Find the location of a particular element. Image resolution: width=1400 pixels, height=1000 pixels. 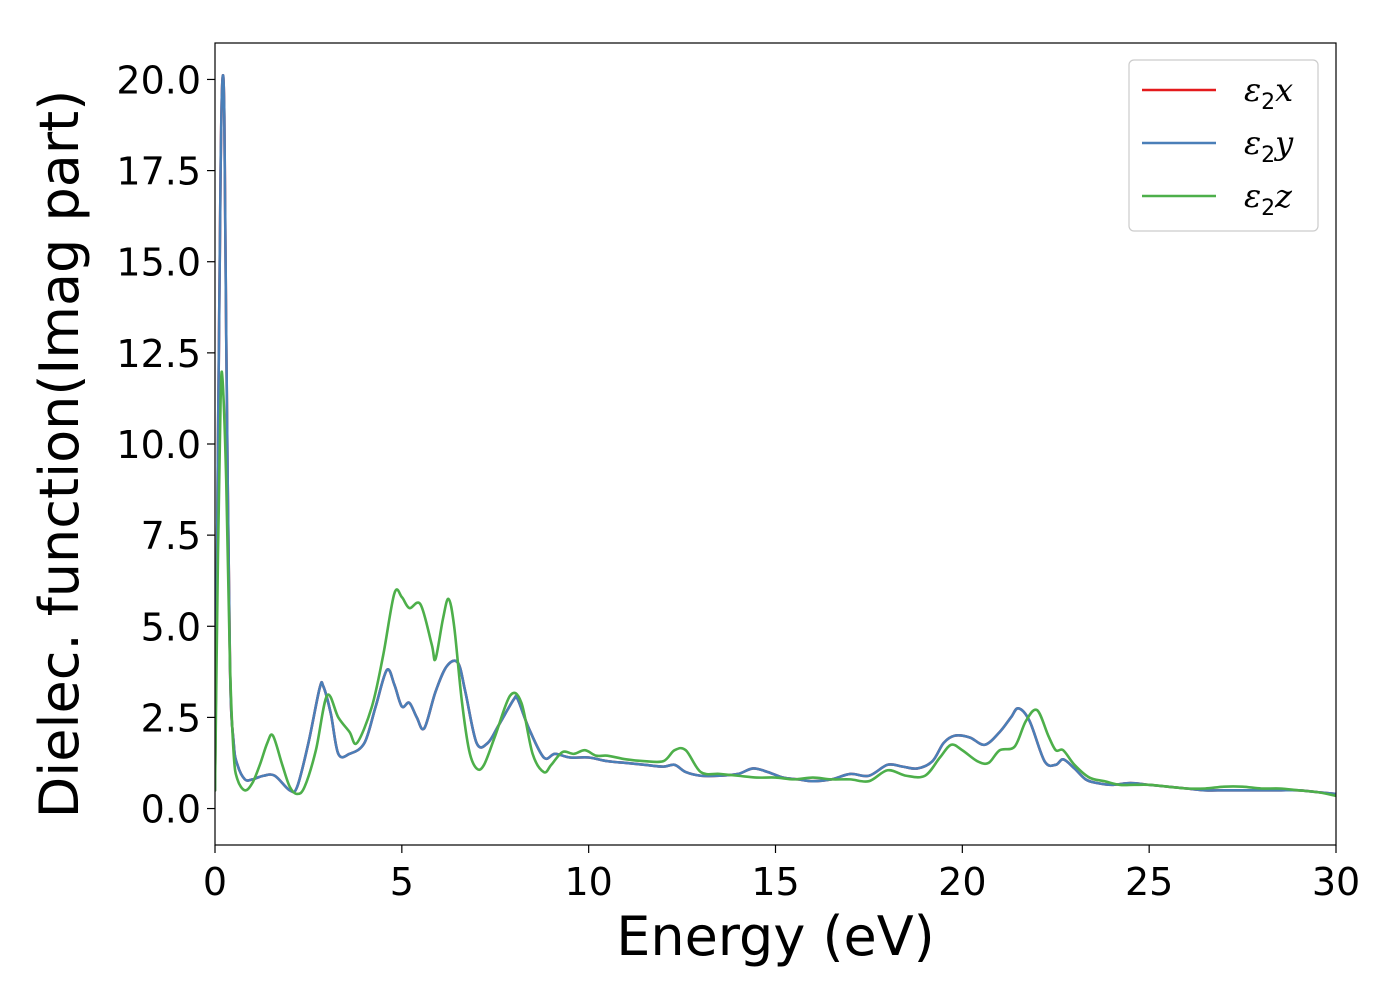

y-axis: 0.0 2.5 5.0 7.5 10.0 12.5 15.0 17.5 20.0 is located at coordinates (165, 445).